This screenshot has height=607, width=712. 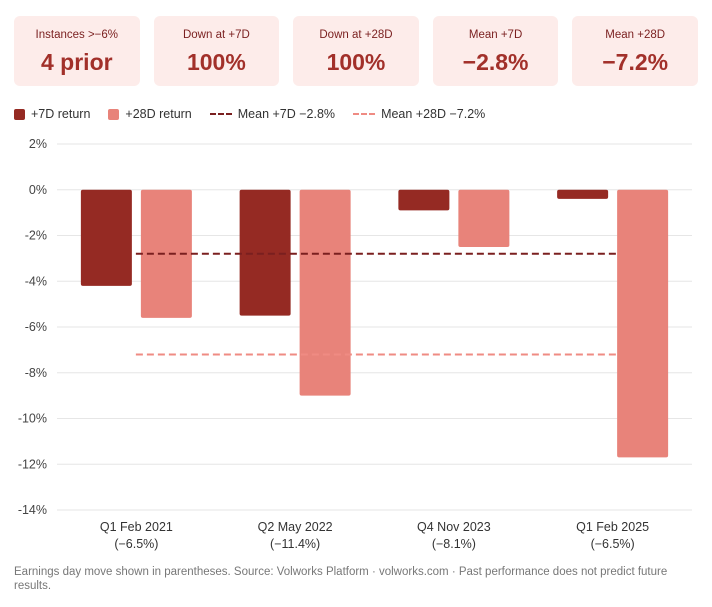 What do you see at coordinates (454, 527) in the screenshot?
I see `x-tick-label: Q4 Nov 2023` at bounding box center [454, 527].